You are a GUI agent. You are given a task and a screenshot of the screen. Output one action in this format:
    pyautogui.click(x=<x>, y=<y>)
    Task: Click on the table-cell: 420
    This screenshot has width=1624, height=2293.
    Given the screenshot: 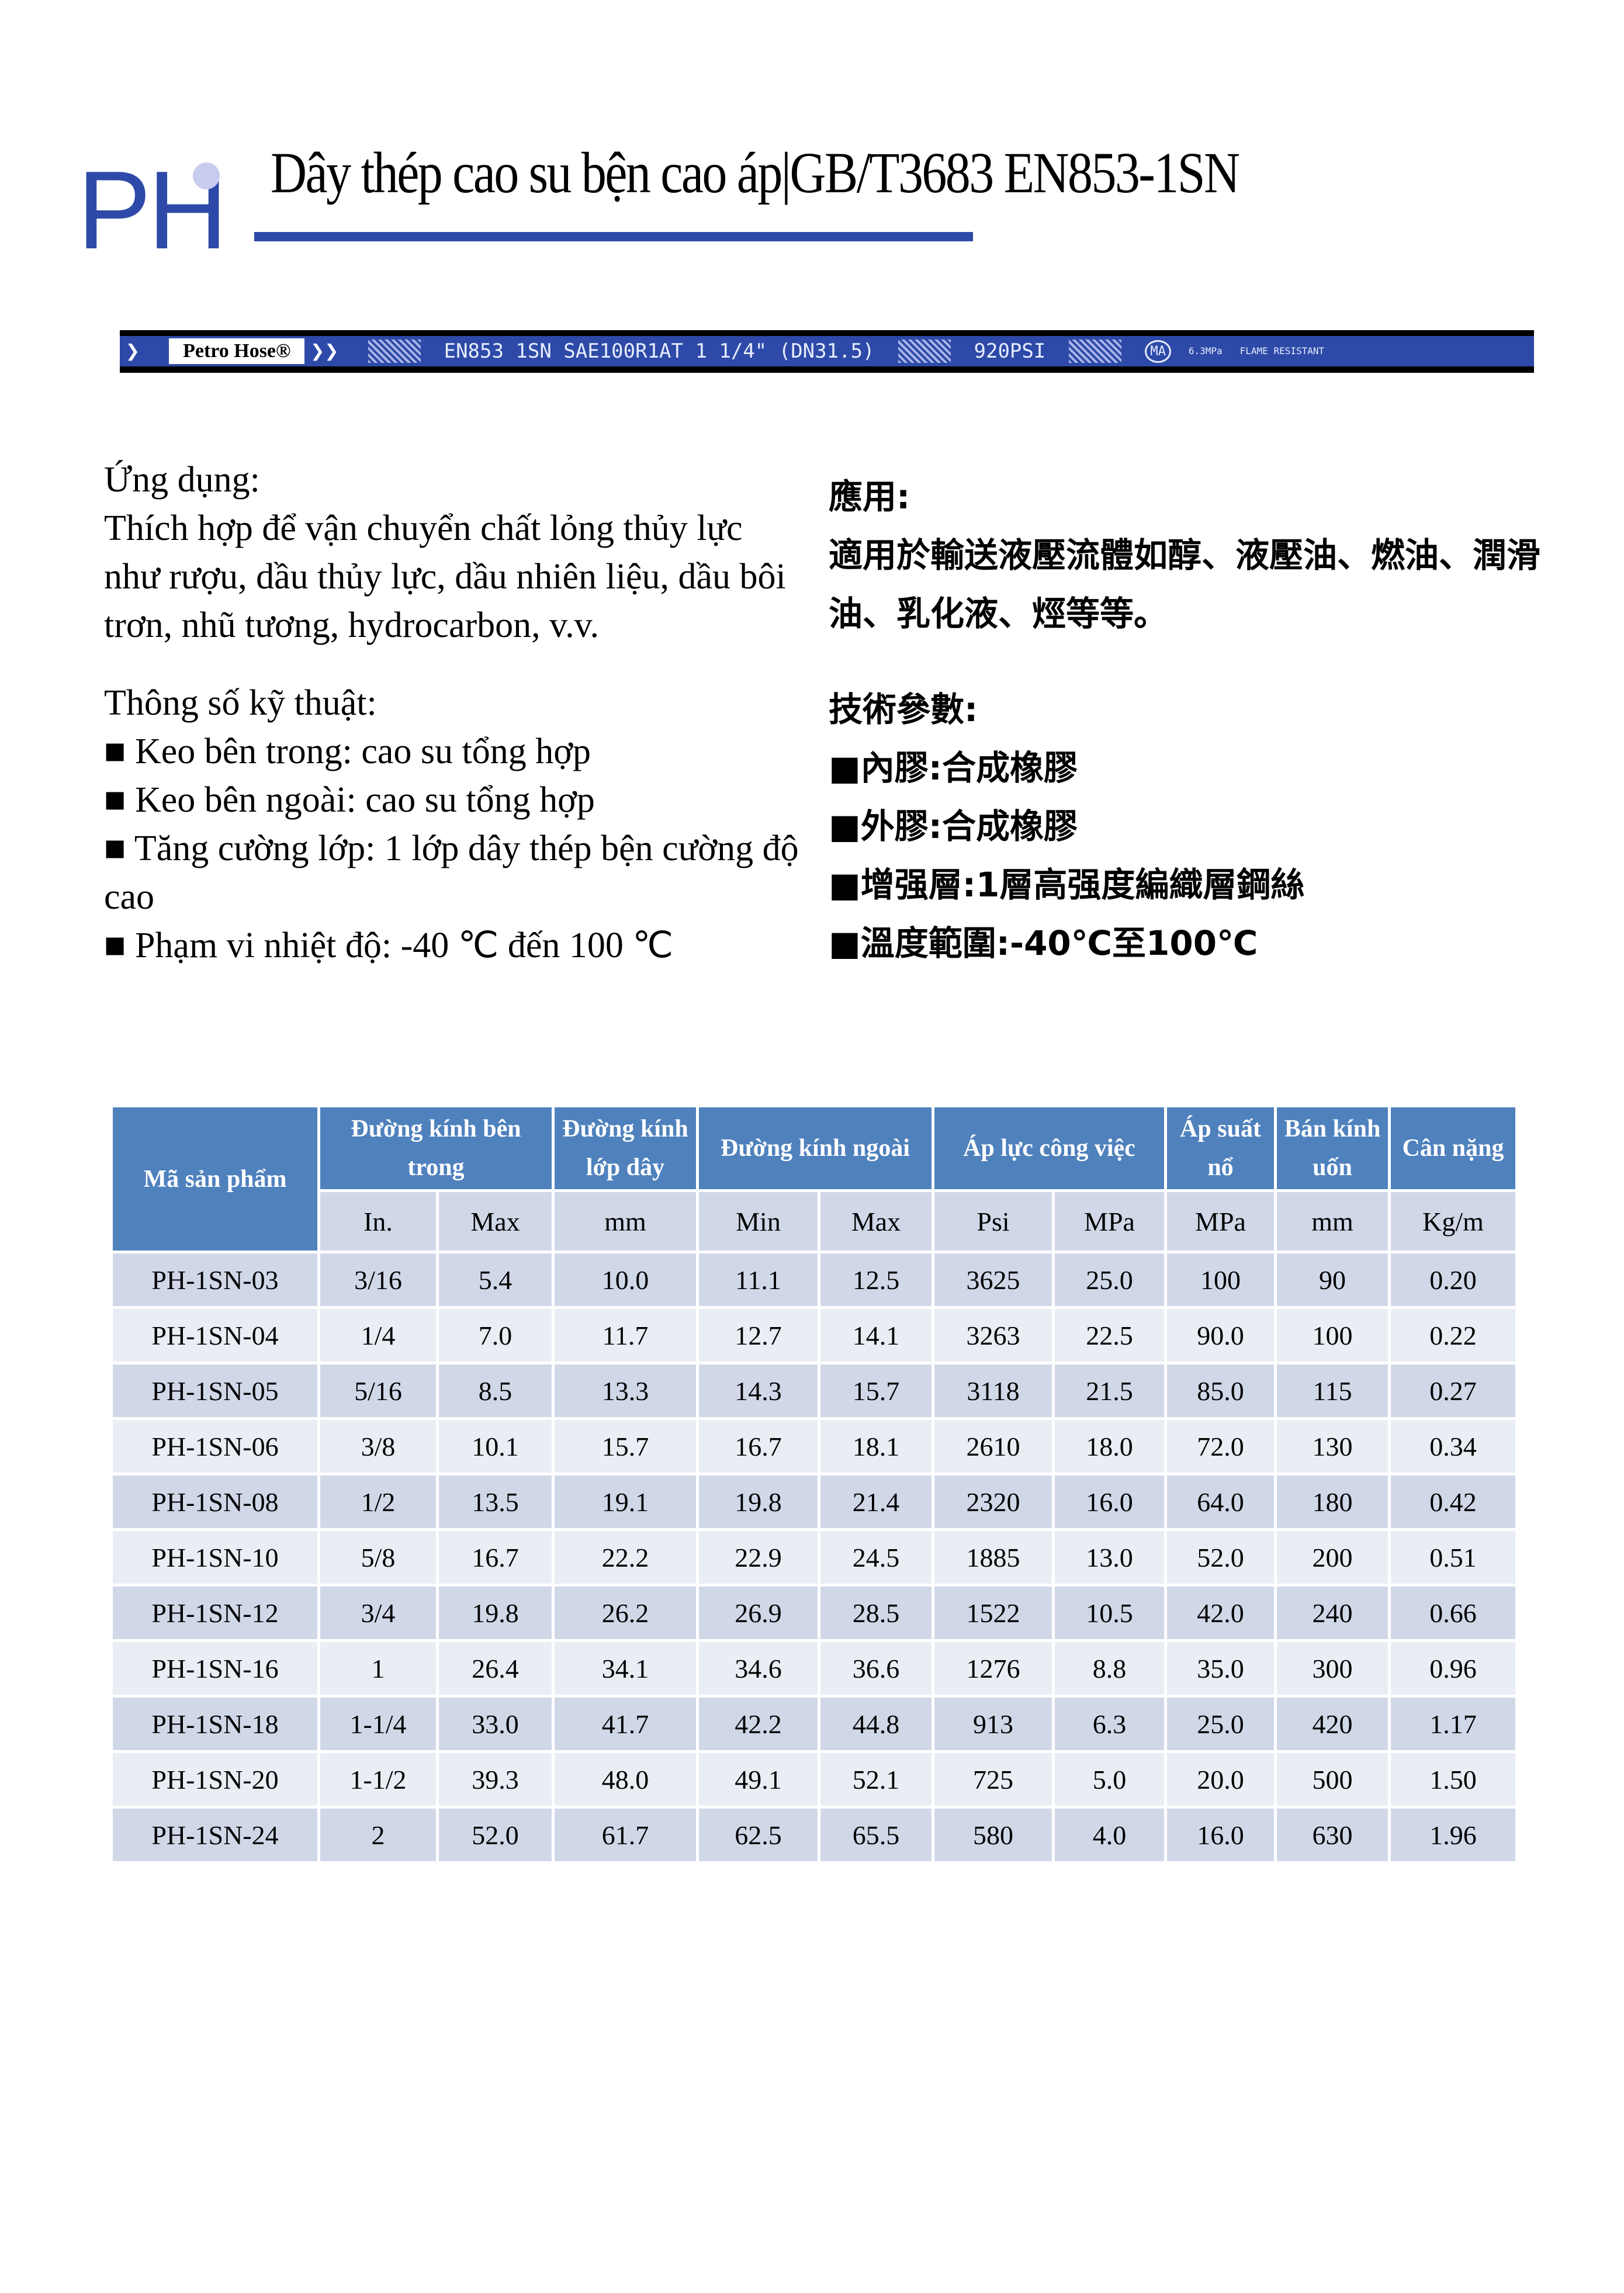 What is the action you would take?
    pyautogui.click(x=1332, y=1724)
    